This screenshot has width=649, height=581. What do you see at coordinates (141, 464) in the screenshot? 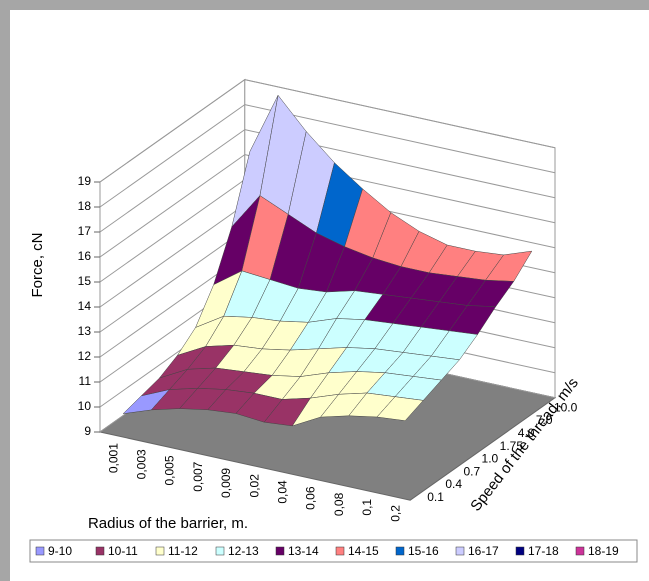
I see `x-tick-label: 0,003` at bounding box center [141, 464].